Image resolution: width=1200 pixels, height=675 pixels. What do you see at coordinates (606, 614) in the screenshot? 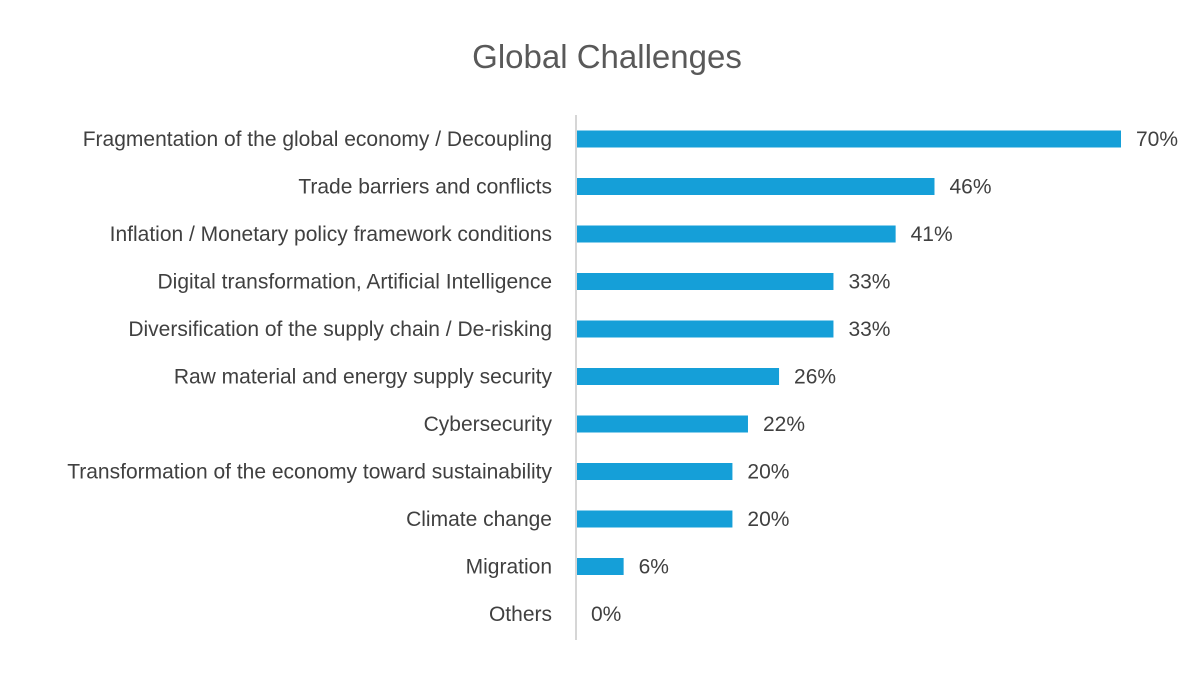
I see `value-label: 0%` at bounding box center [606, 614].